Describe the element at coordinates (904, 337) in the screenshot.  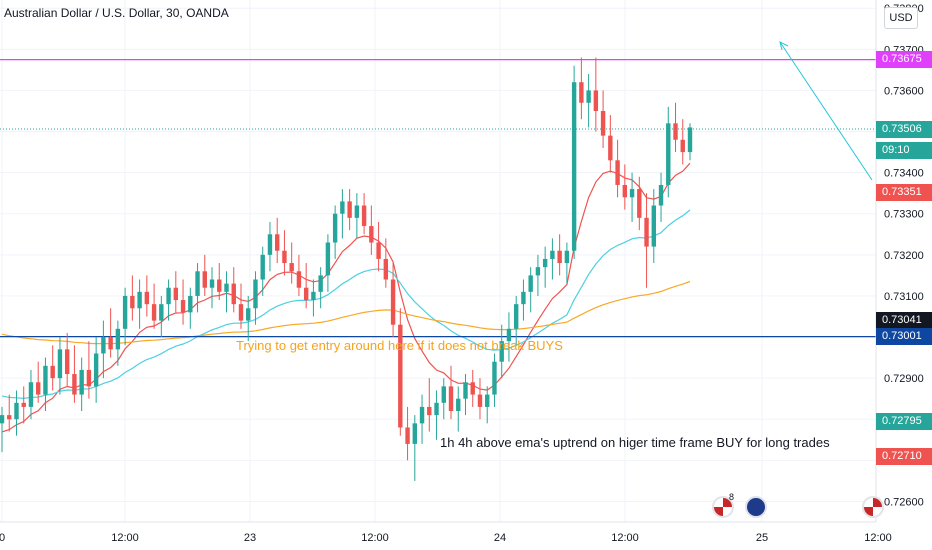
I see `price-badge: 0.73001` at that location.